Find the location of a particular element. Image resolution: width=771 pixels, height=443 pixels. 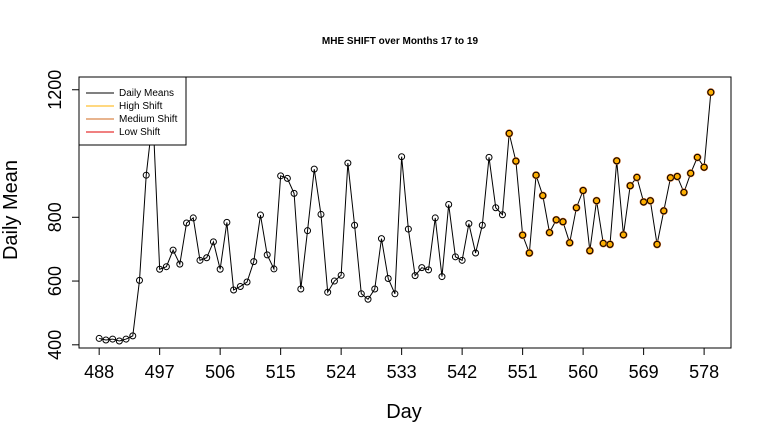

x-axis: 488 497 506 515 524 533 542 551 560 569 578 is located at coordinates (401, 364).